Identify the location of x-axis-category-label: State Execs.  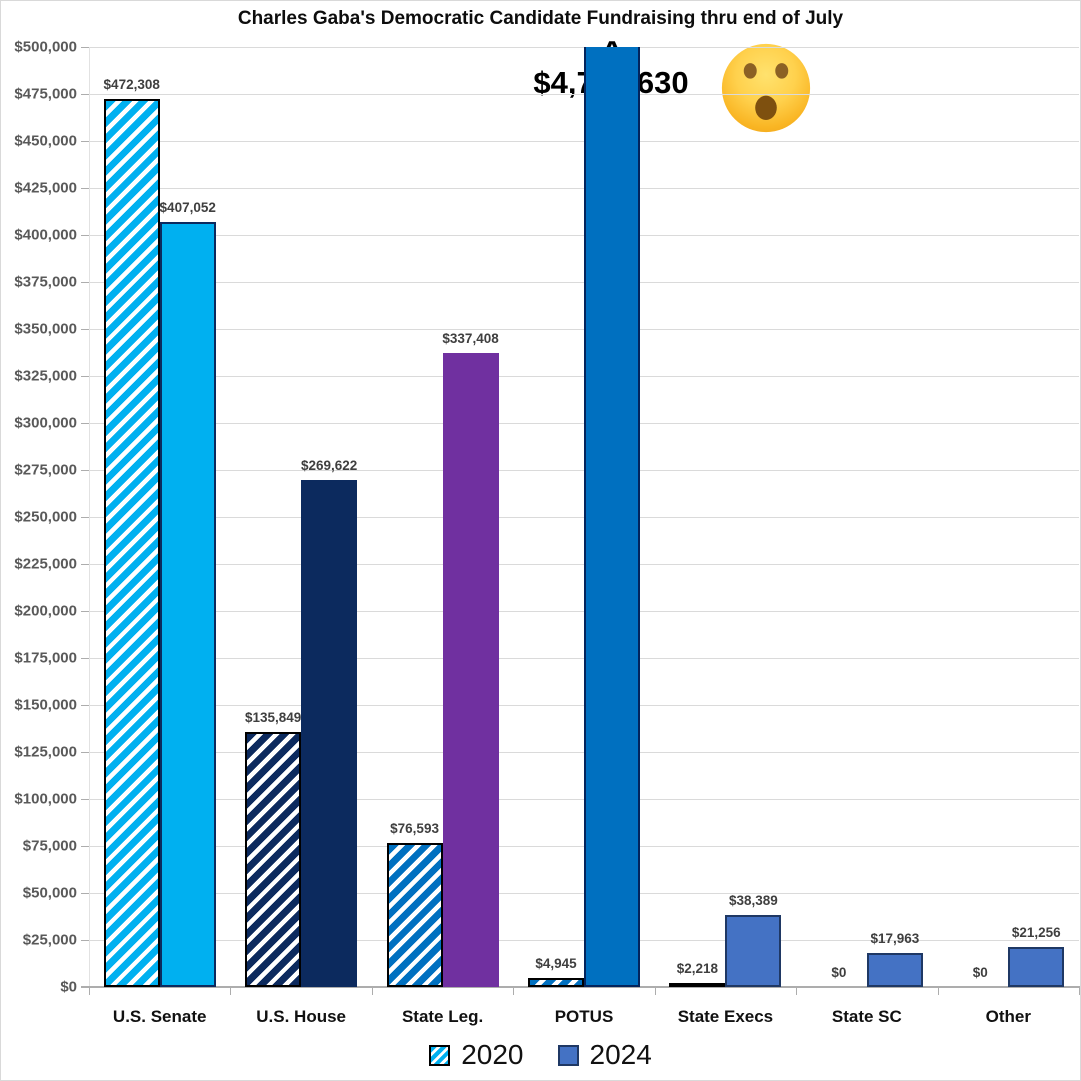
(725, 1016).